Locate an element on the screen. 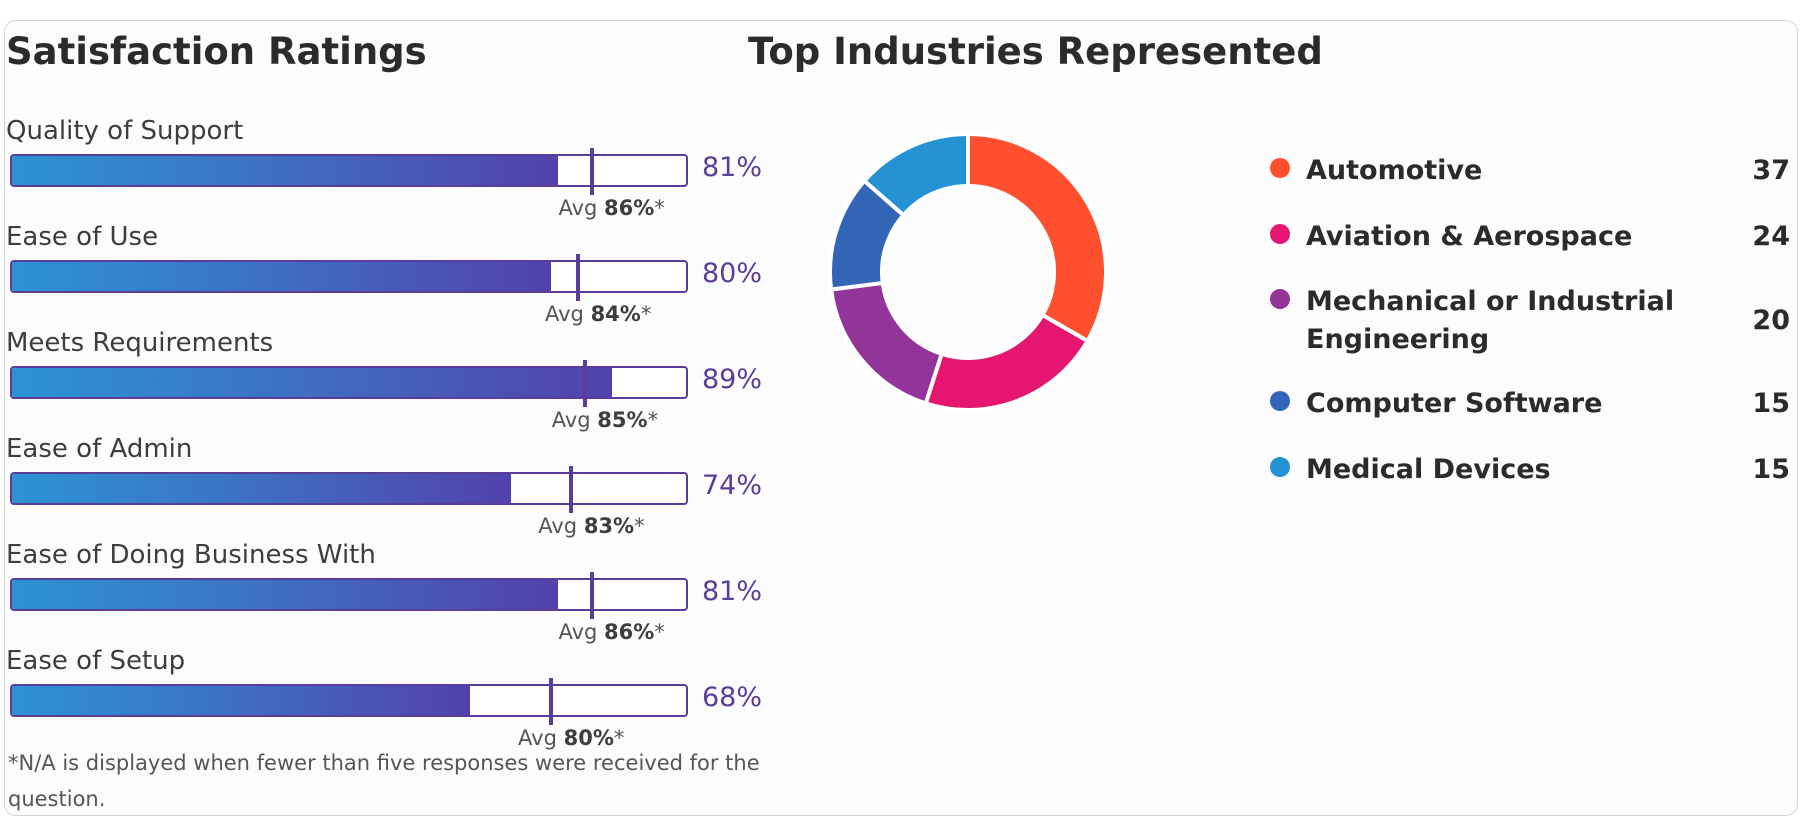 The image size is (1808, 822). rating-label: Ease of Setup is located at coordinates (96, 661).